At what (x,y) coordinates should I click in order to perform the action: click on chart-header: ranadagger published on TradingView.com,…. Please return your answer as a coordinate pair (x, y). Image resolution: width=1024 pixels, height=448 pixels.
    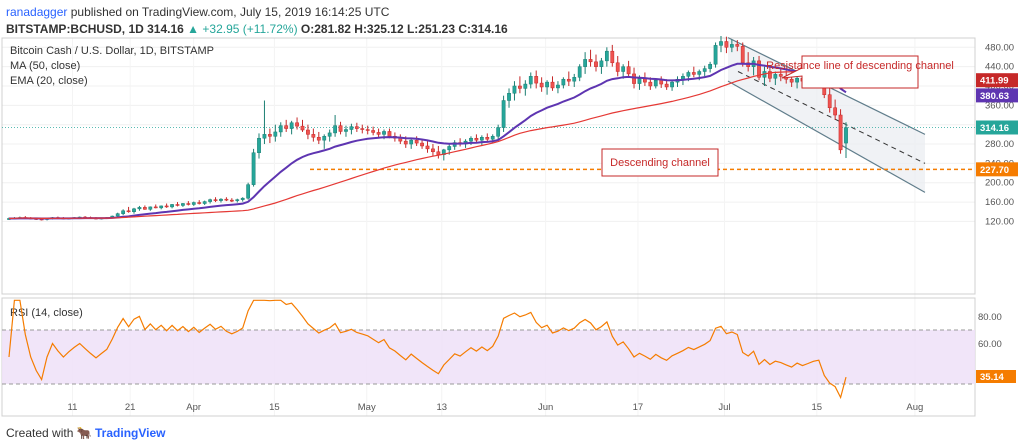
    Looking at the image, I should click on (257, 21).